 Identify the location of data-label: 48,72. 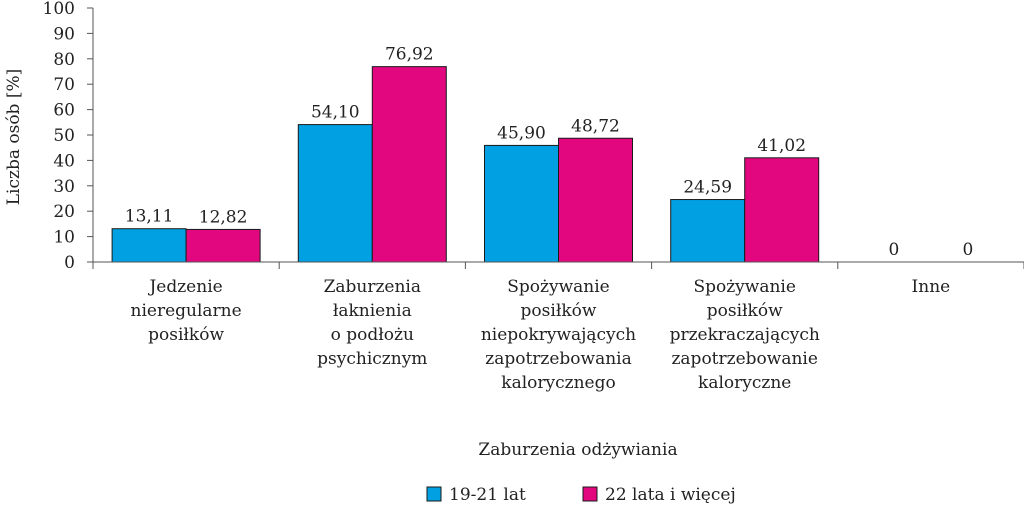
(595, 126).